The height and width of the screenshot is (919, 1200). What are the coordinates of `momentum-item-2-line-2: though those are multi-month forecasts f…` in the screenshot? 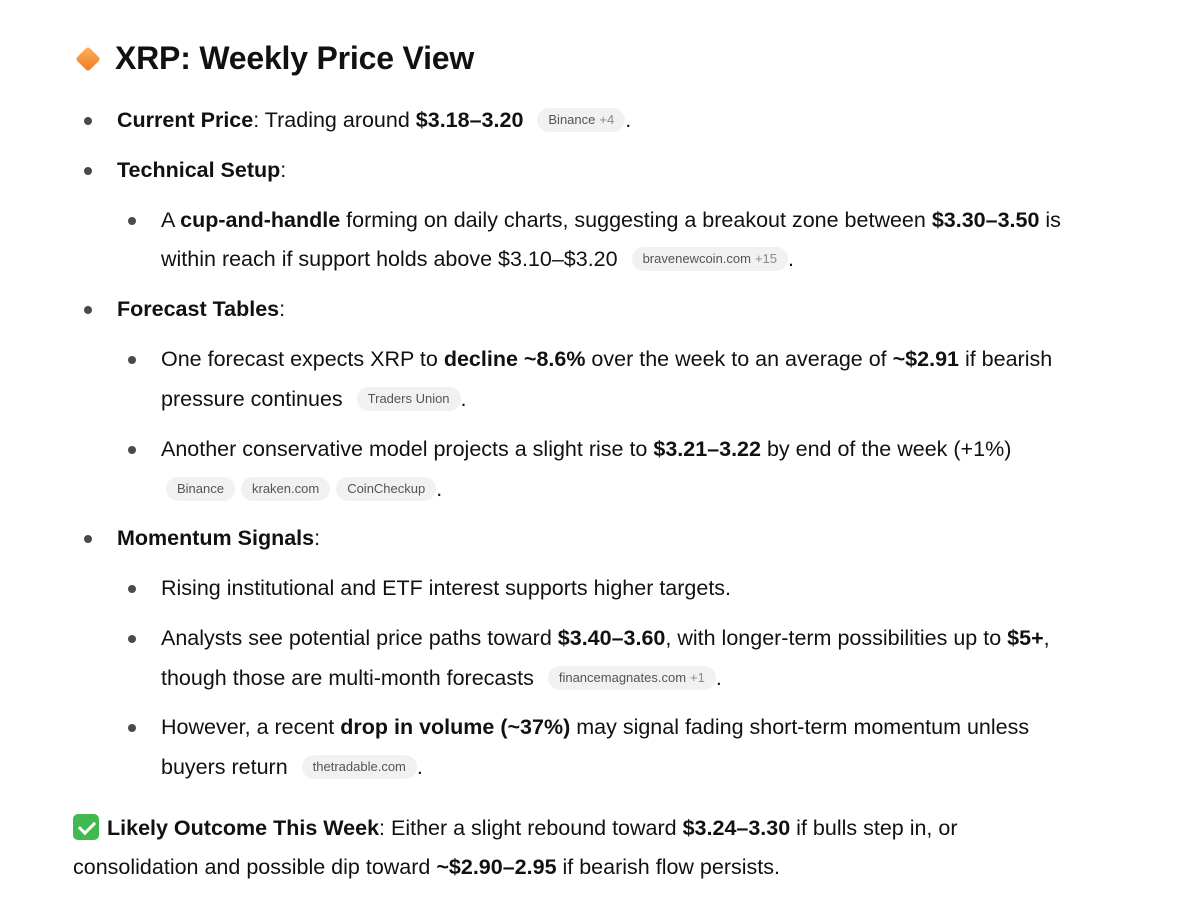 It's located at (441, 678).